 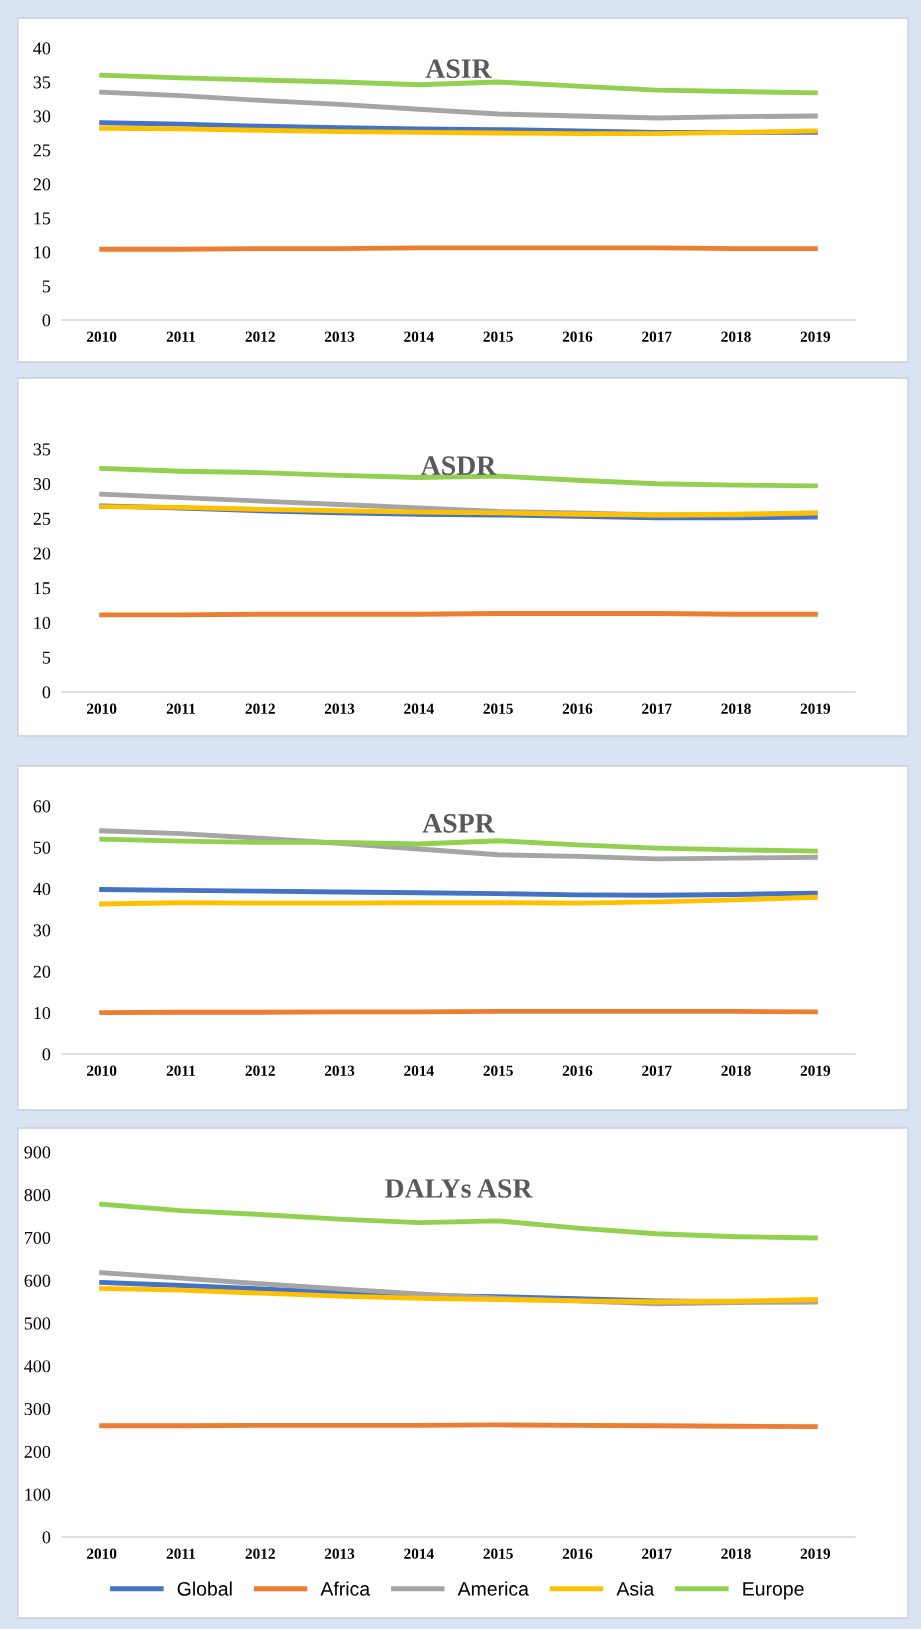 I want to click on y-tick-label: 50, so click(x=42, y=847).